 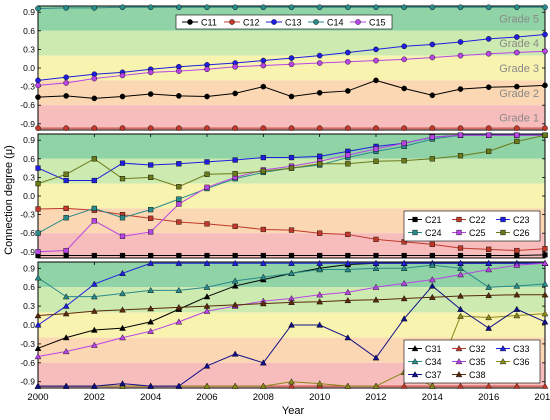 I want to click on x-tick-label: 2004, so click(x=150, y=397).